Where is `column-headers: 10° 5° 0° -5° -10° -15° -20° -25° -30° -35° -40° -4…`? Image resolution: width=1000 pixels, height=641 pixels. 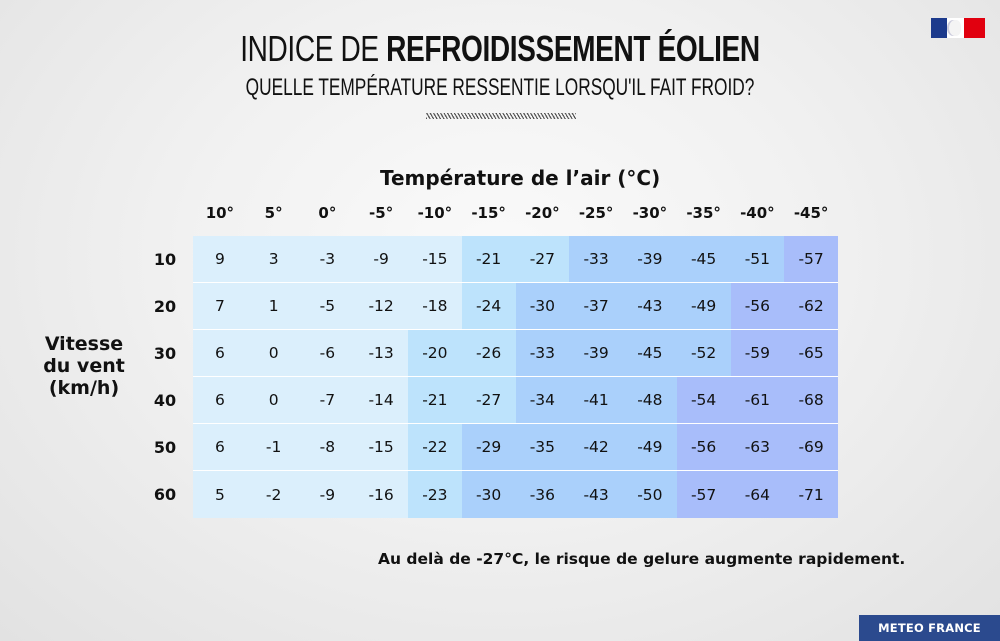
column-headers: 10° 5° 0° -5° -10° -15° -20° -25° -30° -35° -40° -4… is located at coordinates (515, 213).